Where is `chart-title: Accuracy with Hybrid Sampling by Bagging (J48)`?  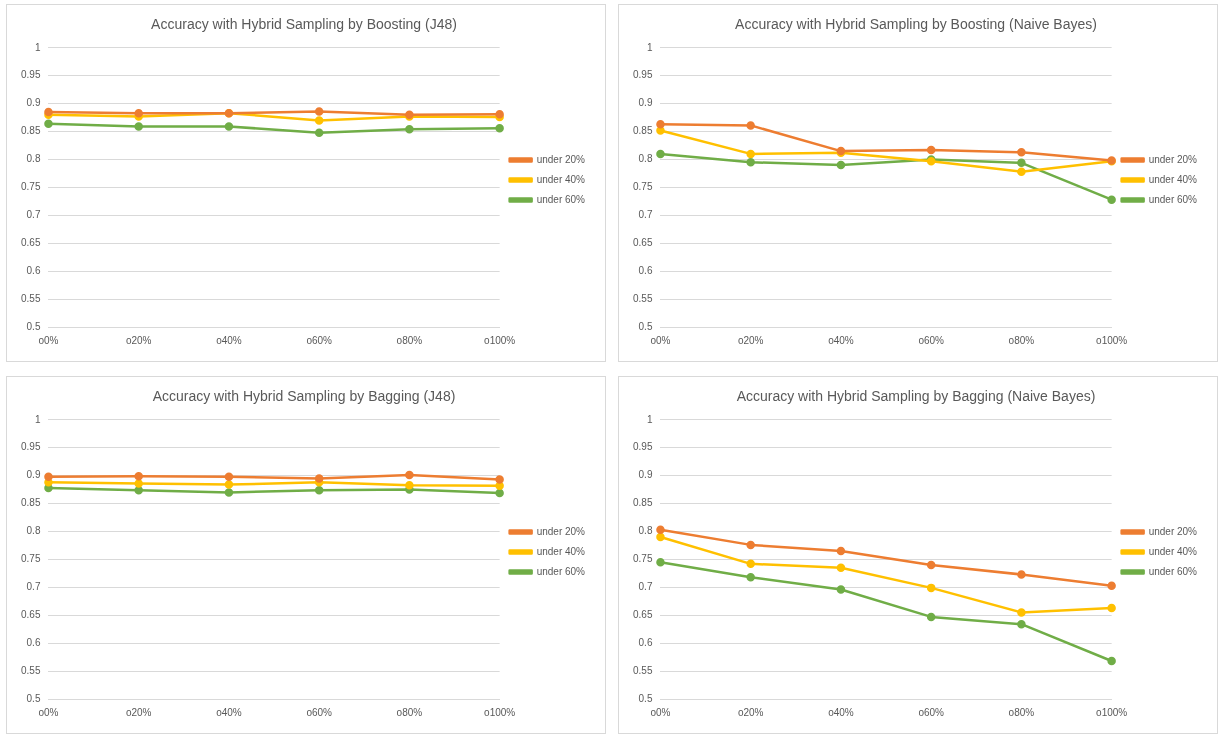
chart-title: Accuracy with Hybrid Sampling by Bagging (J48) is located at coordinates (304, 396).